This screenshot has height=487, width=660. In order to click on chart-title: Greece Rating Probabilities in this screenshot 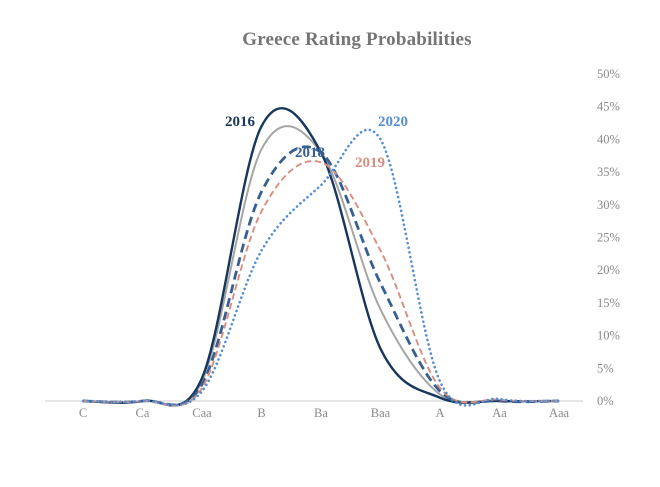, I will do `click(357, 39)`.